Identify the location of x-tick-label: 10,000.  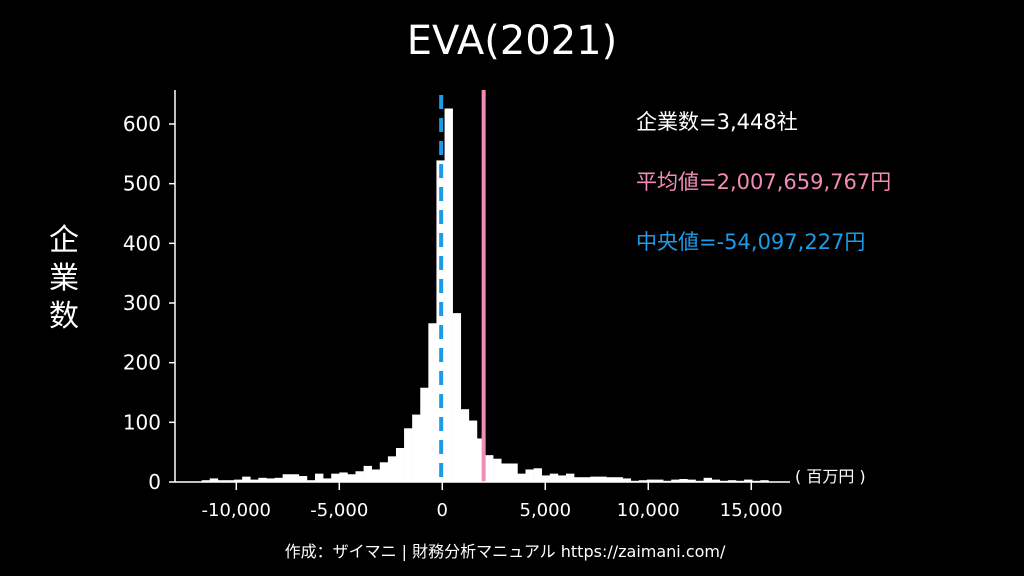
(648, 510).